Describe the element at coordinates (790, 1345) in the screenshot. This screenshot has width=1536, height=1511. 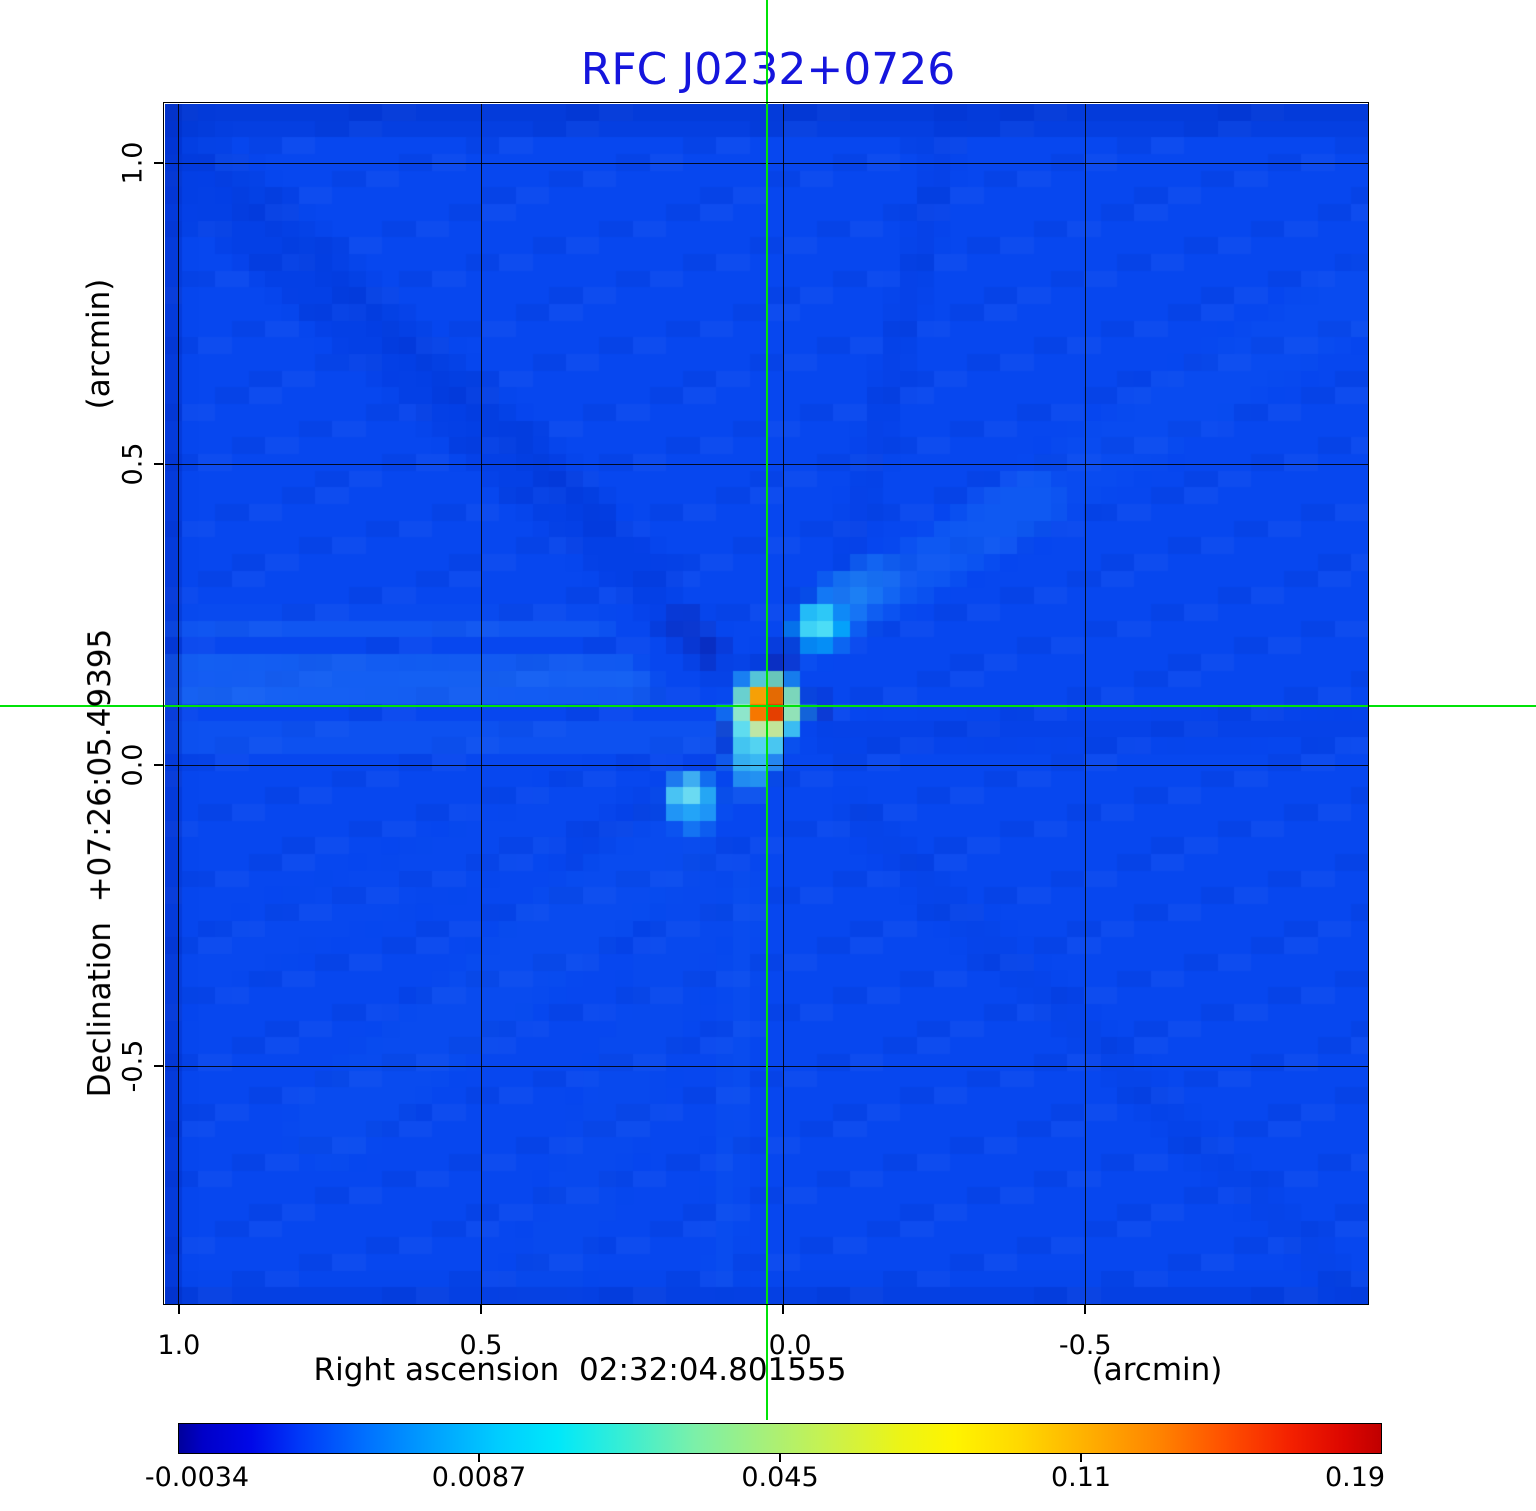
I see `x-tick-label: 0.0` at that location.